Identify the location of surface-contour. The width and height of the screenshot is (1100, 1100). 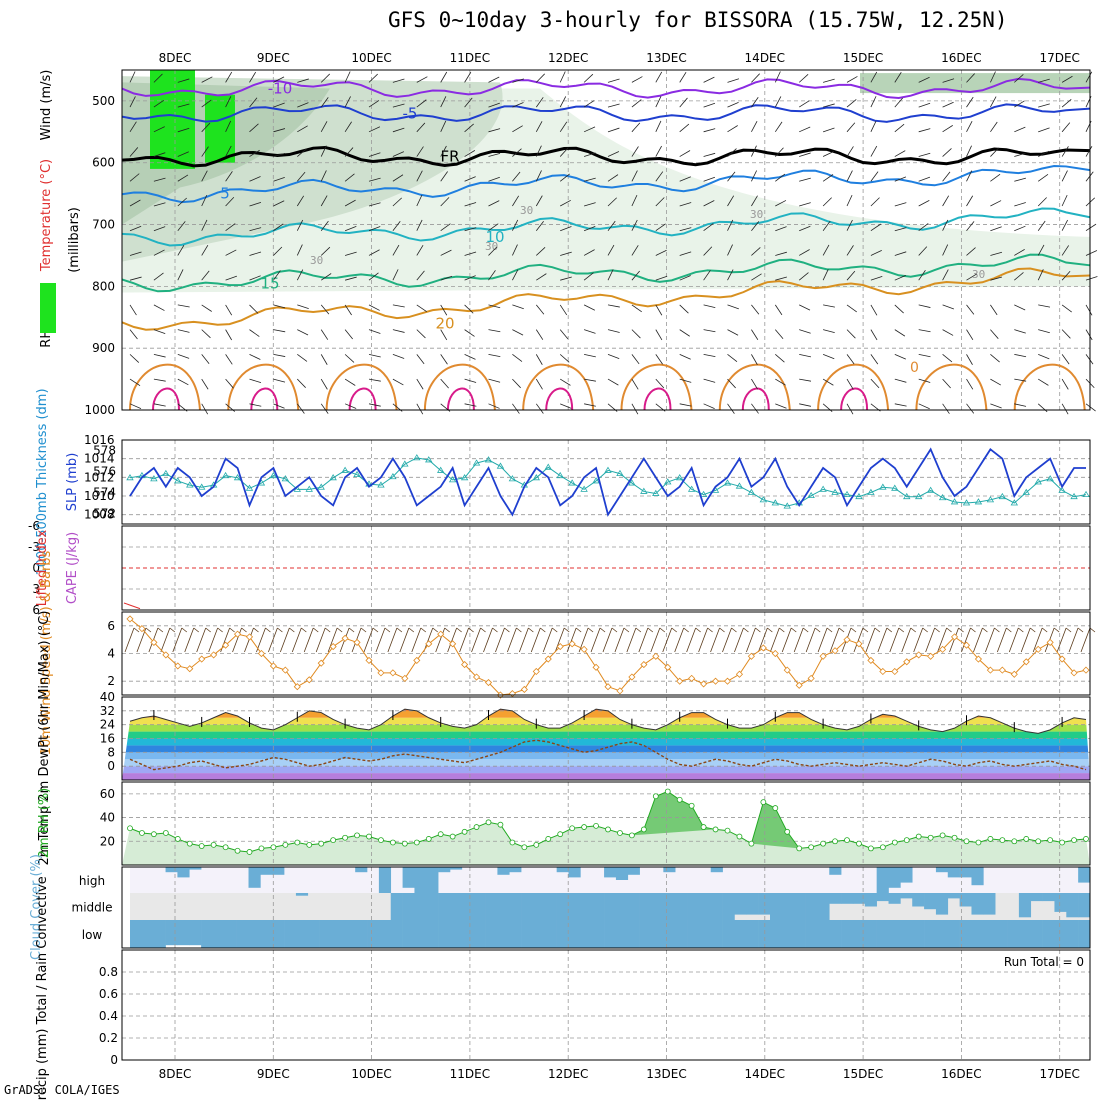
(263, 387).